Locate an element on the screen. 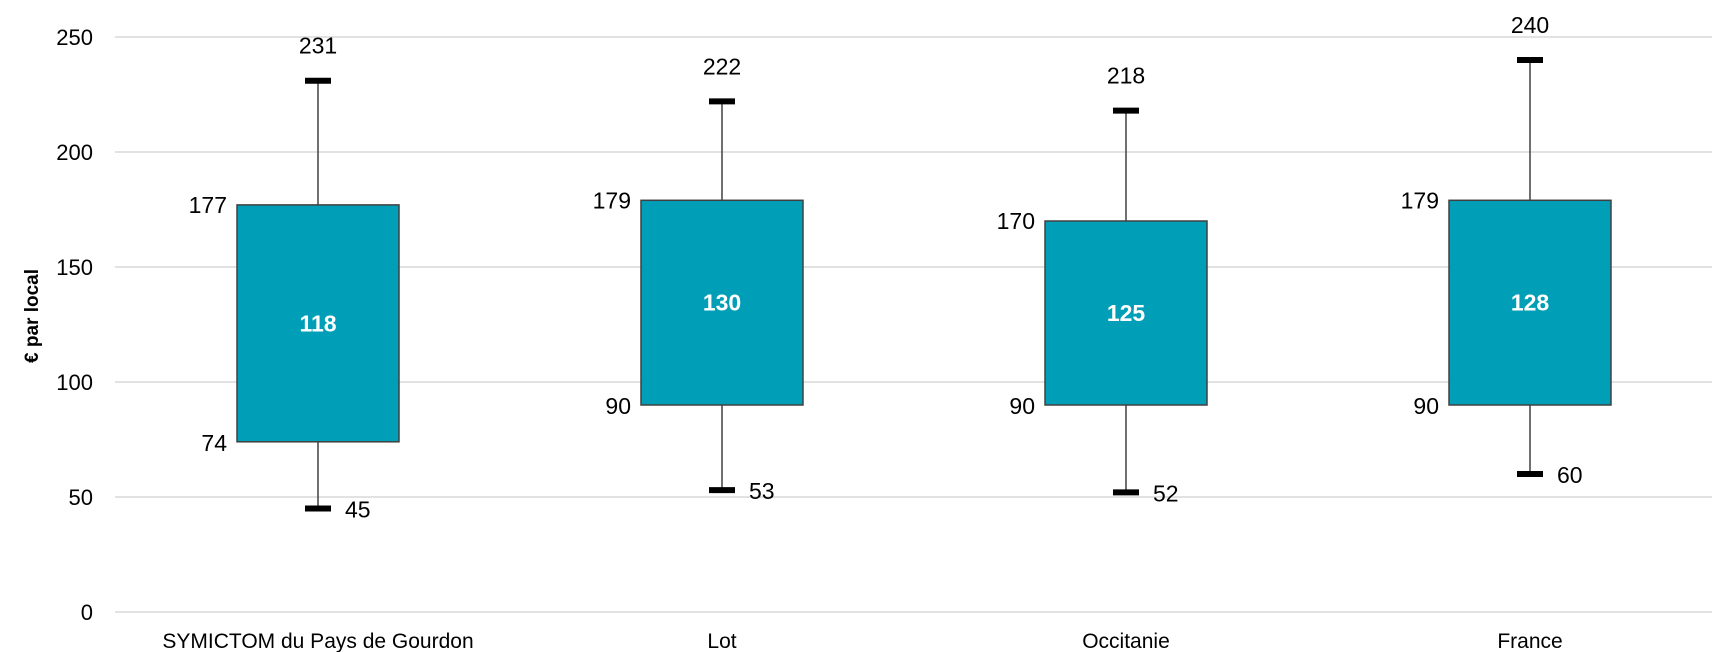  median-label: 130 is located at coordinates (722, 303).